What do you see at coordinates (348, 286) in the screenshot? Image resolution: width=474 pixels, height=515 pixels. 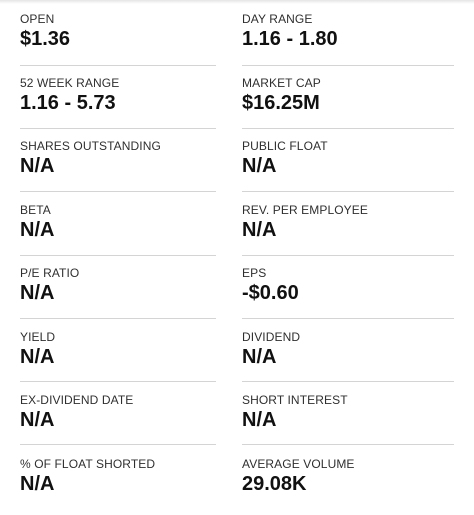 I see `stat-eps: EPS -$0.60` at bounding box center [348, 286].